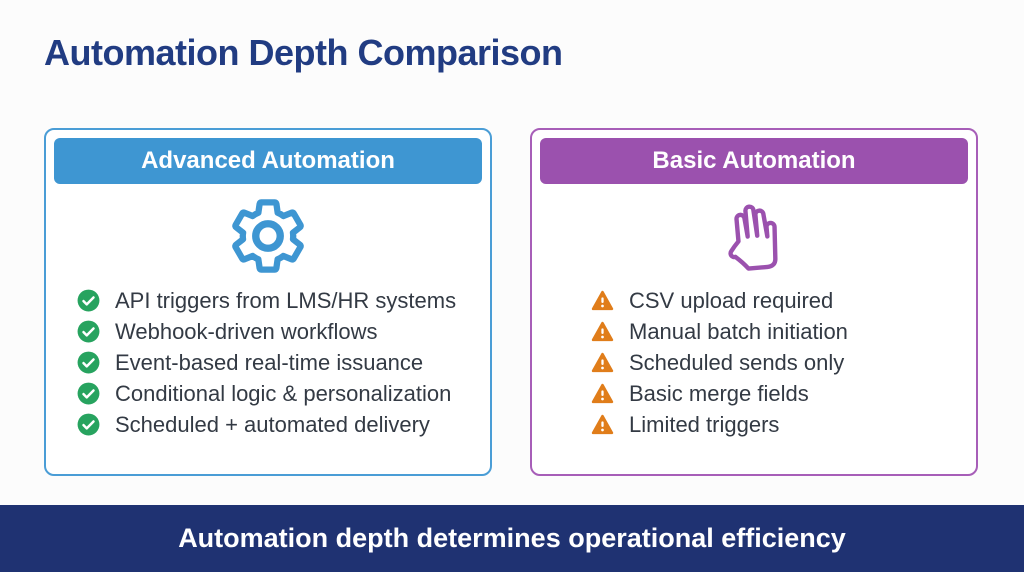 This screenshot has width=1024, height=572. I want to click on list-item: Scheduled + automated delivery, so click(279, 424).